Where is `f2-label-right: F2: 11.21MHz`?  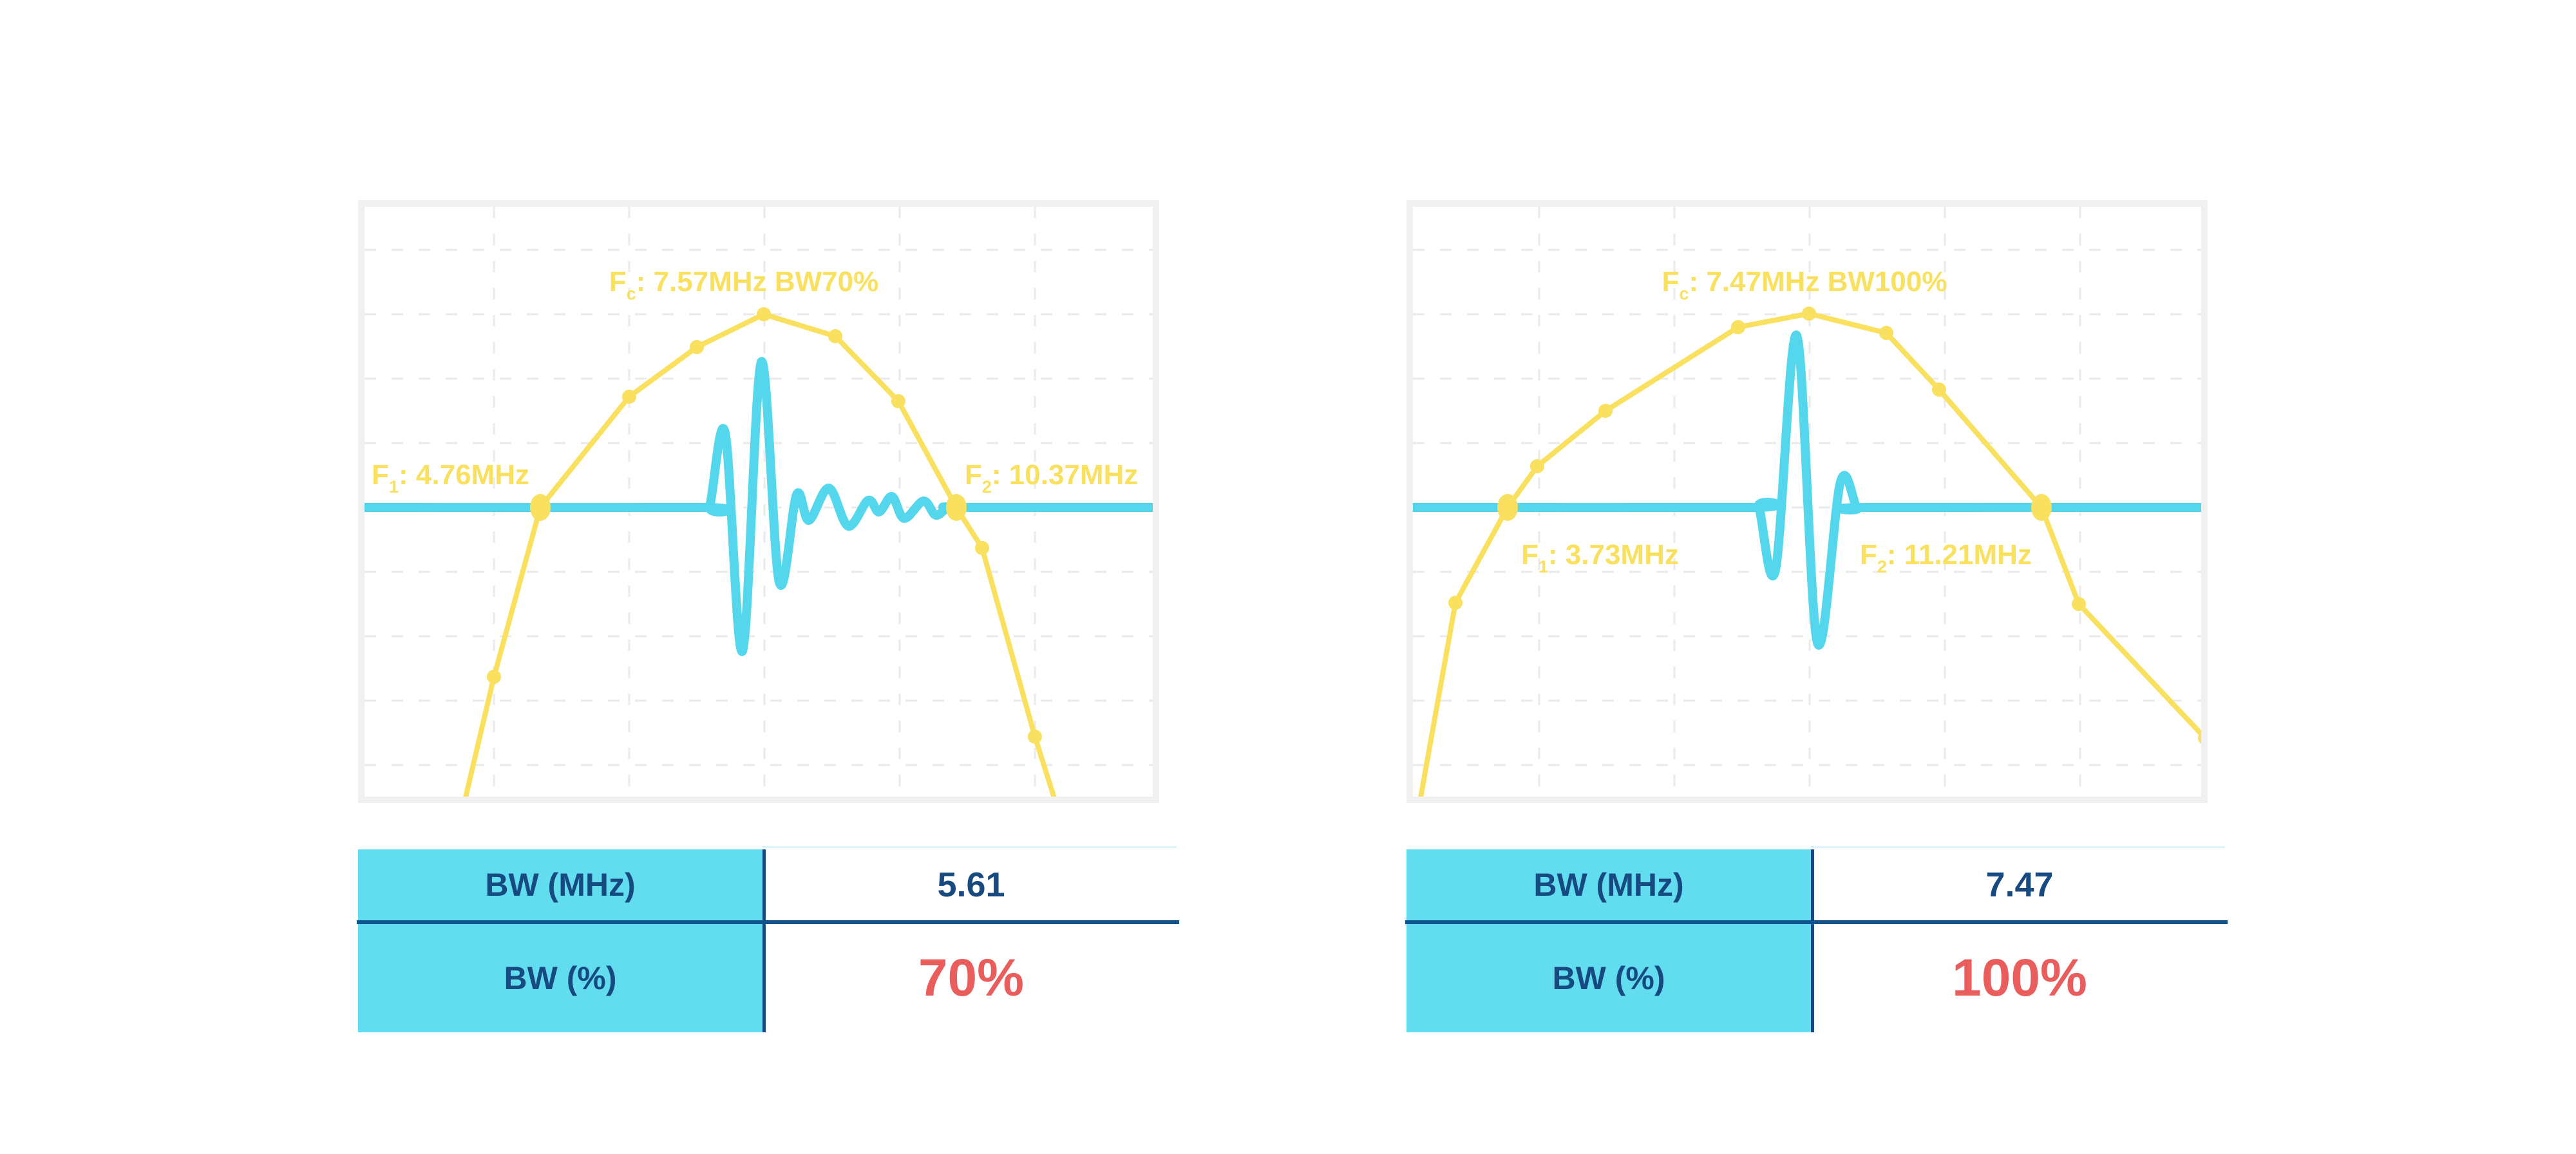 f2-label-right: F2: 11.21MHz is located at coordinates (1946, 557).